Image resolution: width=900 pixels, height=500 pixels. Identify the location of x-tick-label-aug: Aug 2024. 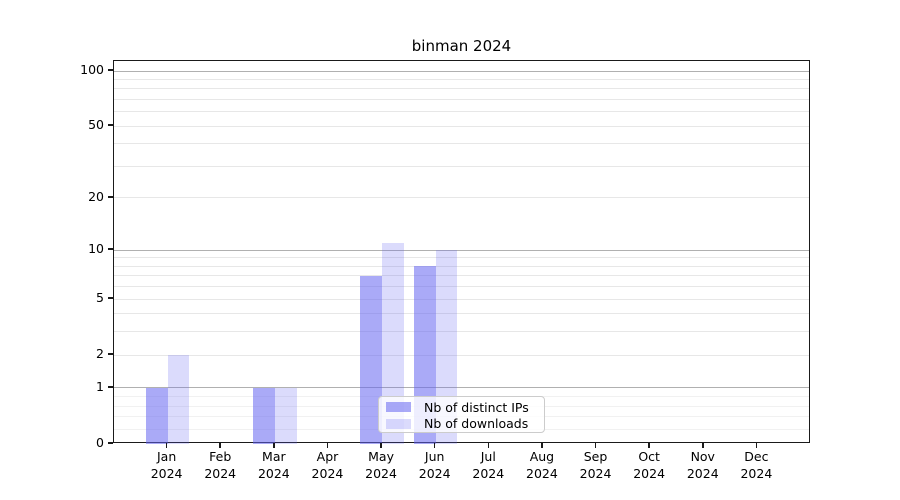
(542, 465).